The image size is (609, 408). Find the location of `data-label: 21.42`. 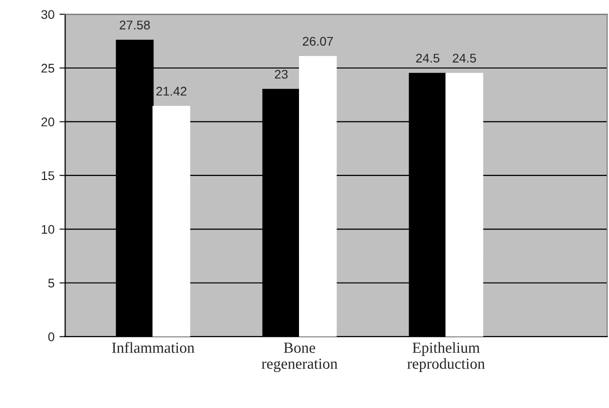

data-label: 21.42 is located at coordinates (171, 91).